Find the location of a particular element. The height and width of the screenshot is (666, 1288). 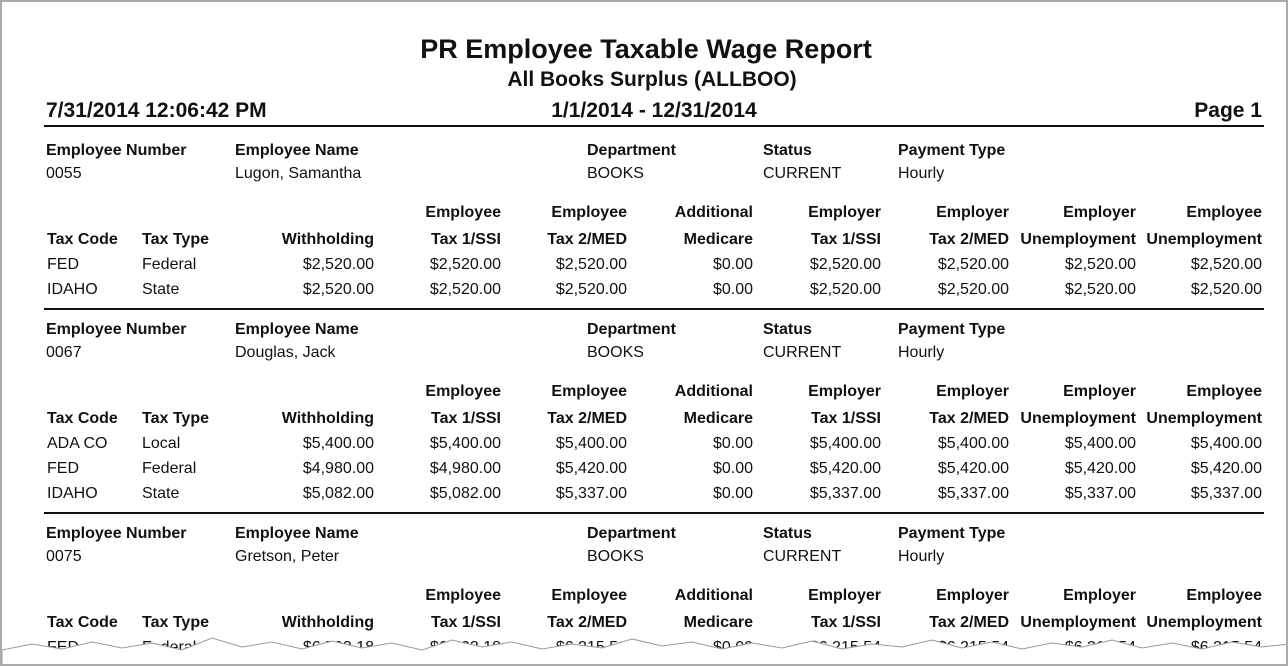

table-cell: FED is located at coordinates (63, 468).